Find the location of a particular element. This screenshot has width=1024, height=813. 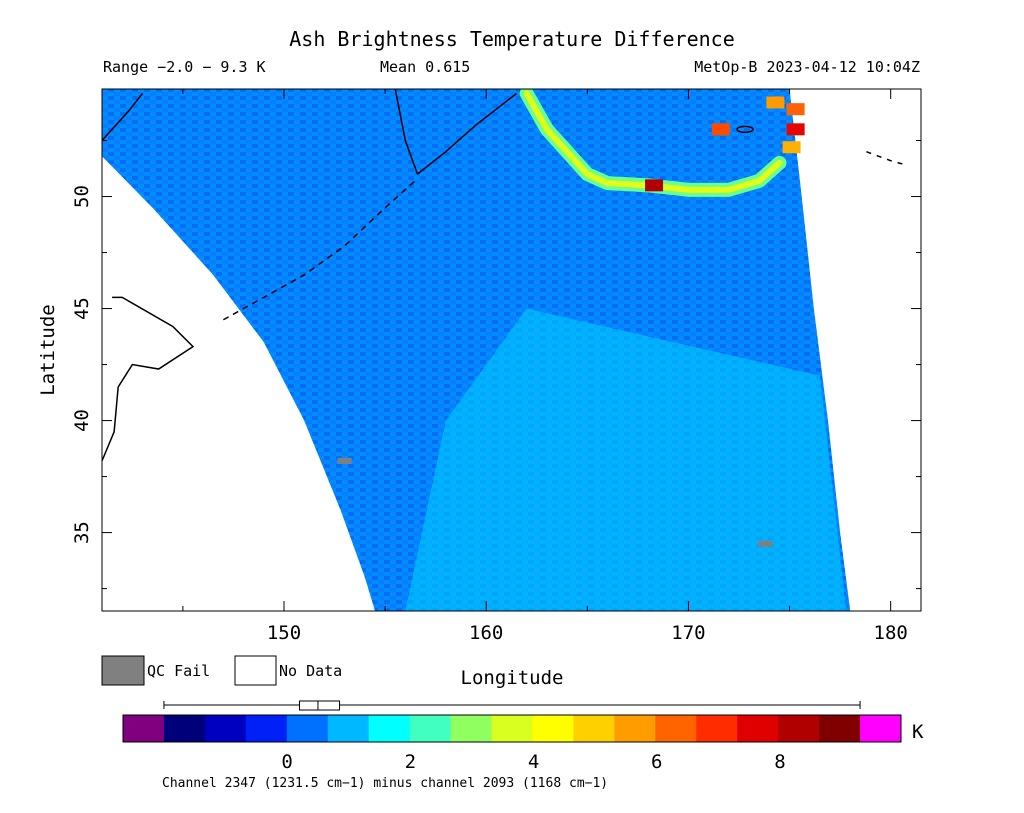

x-tick-label: 170 is located at coordinates (688, 633).